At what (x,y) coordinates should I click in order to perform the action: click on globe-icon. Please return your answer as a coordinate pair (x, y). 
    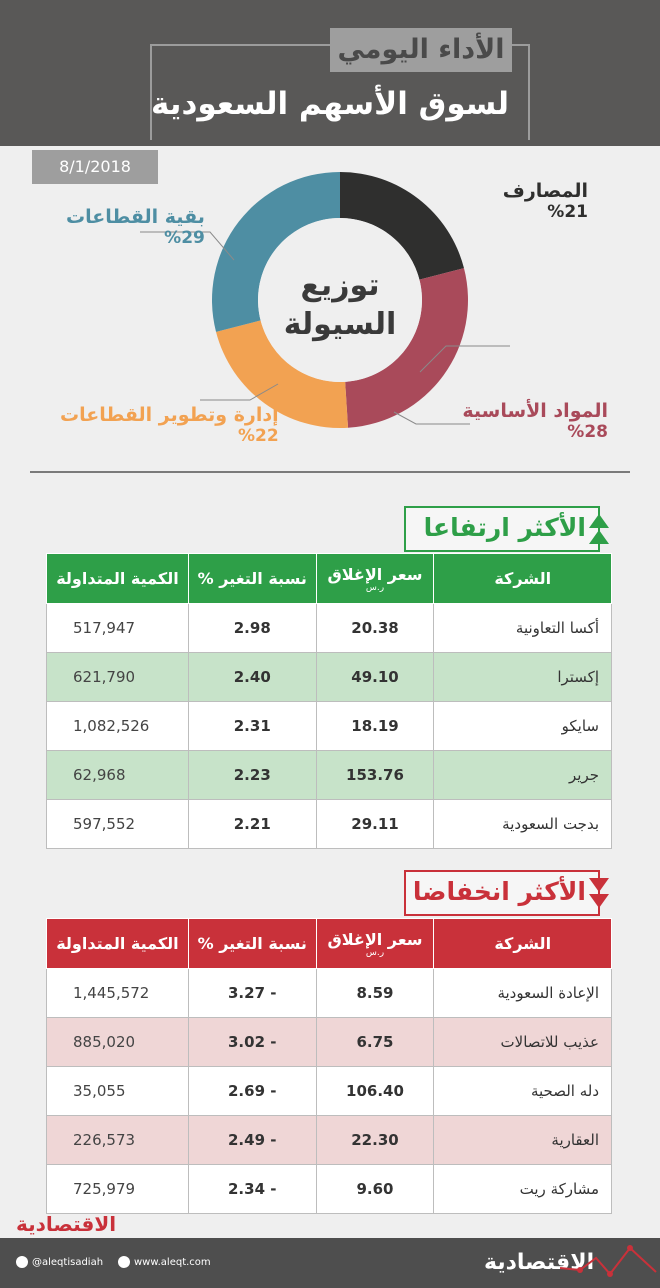
    Looking at the image, I should click on (124, 1262).